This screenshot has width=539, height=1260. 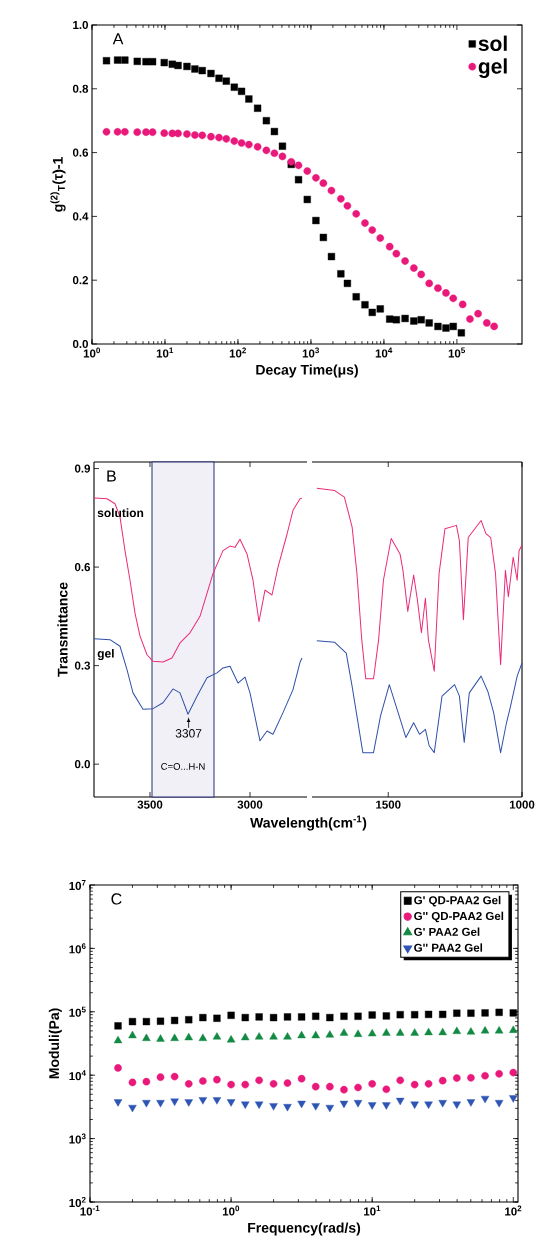 I want to click on x-tick-label: 10$^{4}$, so click(x=384, y=352).